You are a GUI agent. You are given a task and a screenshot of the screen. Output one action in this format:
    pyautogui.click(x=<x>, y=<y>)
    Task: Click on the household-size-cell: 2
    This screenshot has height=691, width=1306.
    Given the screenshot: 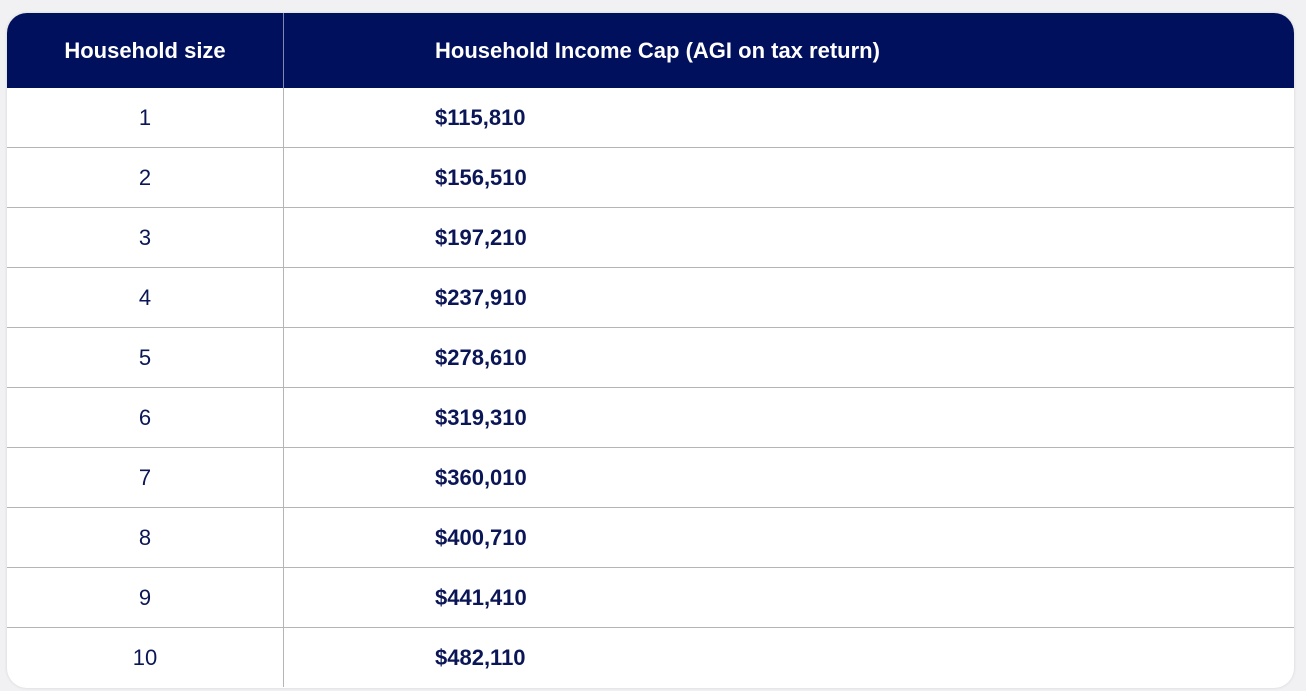 What is the action you would take?
    pyautogui.click(x=145, y=177)
    